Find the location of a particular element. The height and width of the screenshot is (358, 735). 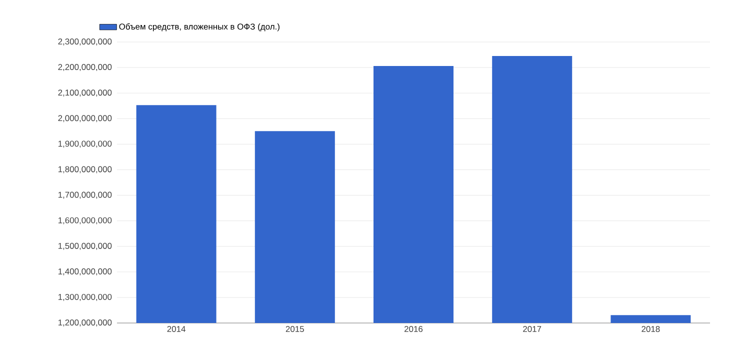

y-tick-label: 1,800,000,000 is located at coordinates (85, 170).